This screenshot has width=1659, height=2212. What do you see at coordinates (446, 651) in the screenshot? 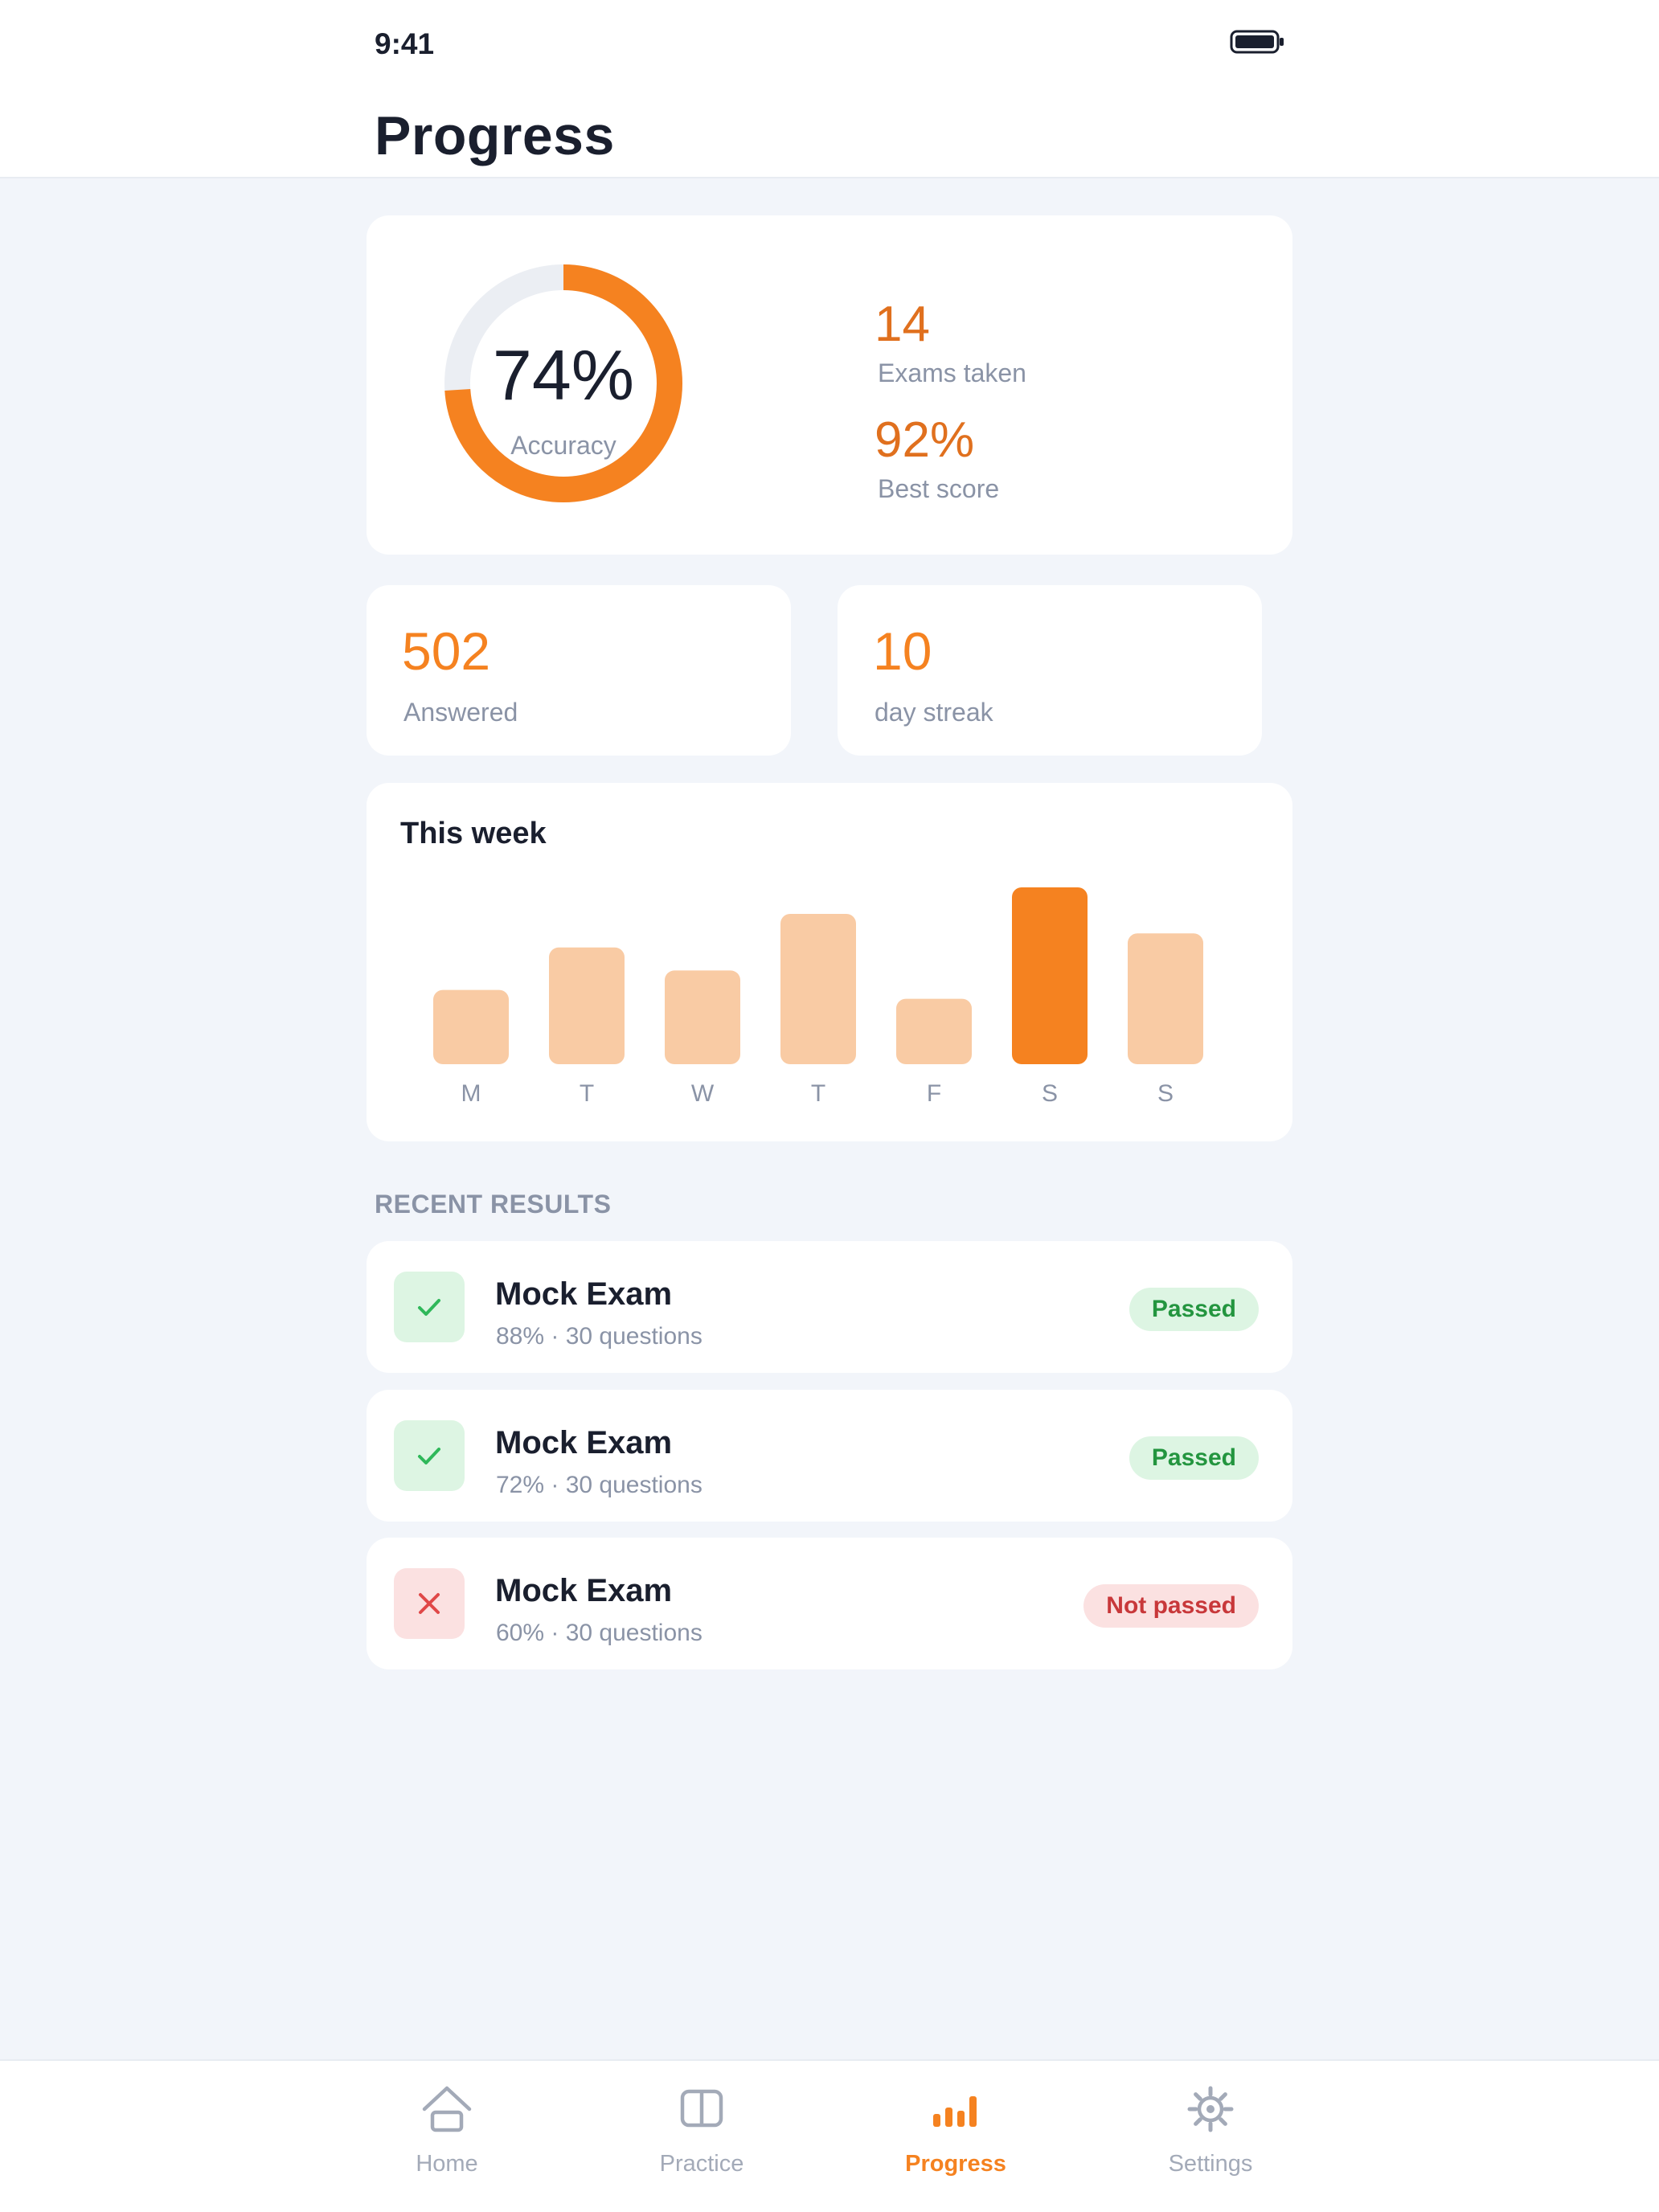
I see `answered-value: 502` at bounding box center [446, 651].